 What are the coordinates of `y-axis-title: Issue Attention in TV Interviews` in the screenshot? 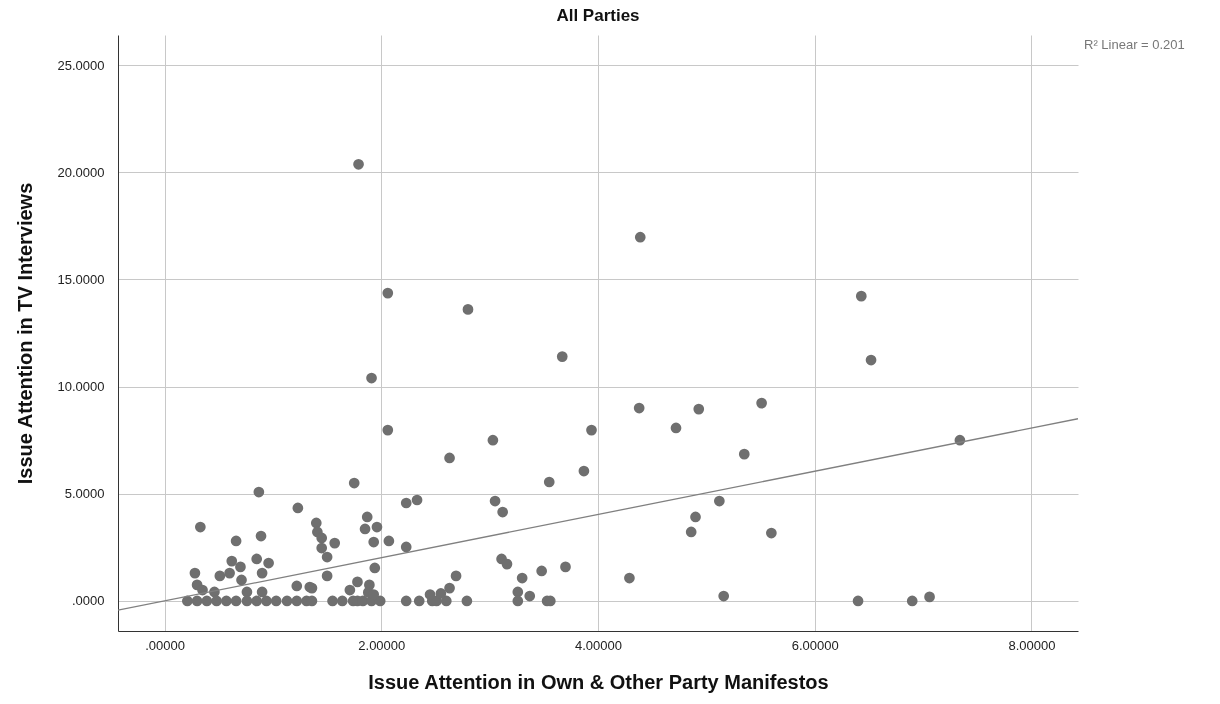 It's located at (24, 333).